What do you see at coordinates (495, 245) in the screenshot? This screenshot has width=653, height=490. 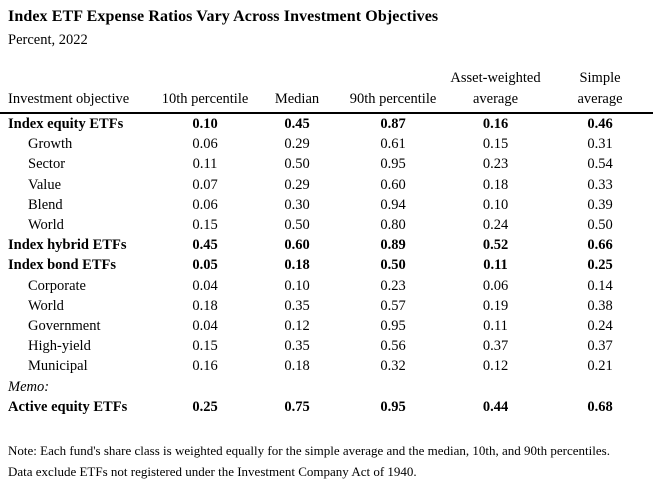 I see `cell-value: 0.52` at bounding box center [495, 245].